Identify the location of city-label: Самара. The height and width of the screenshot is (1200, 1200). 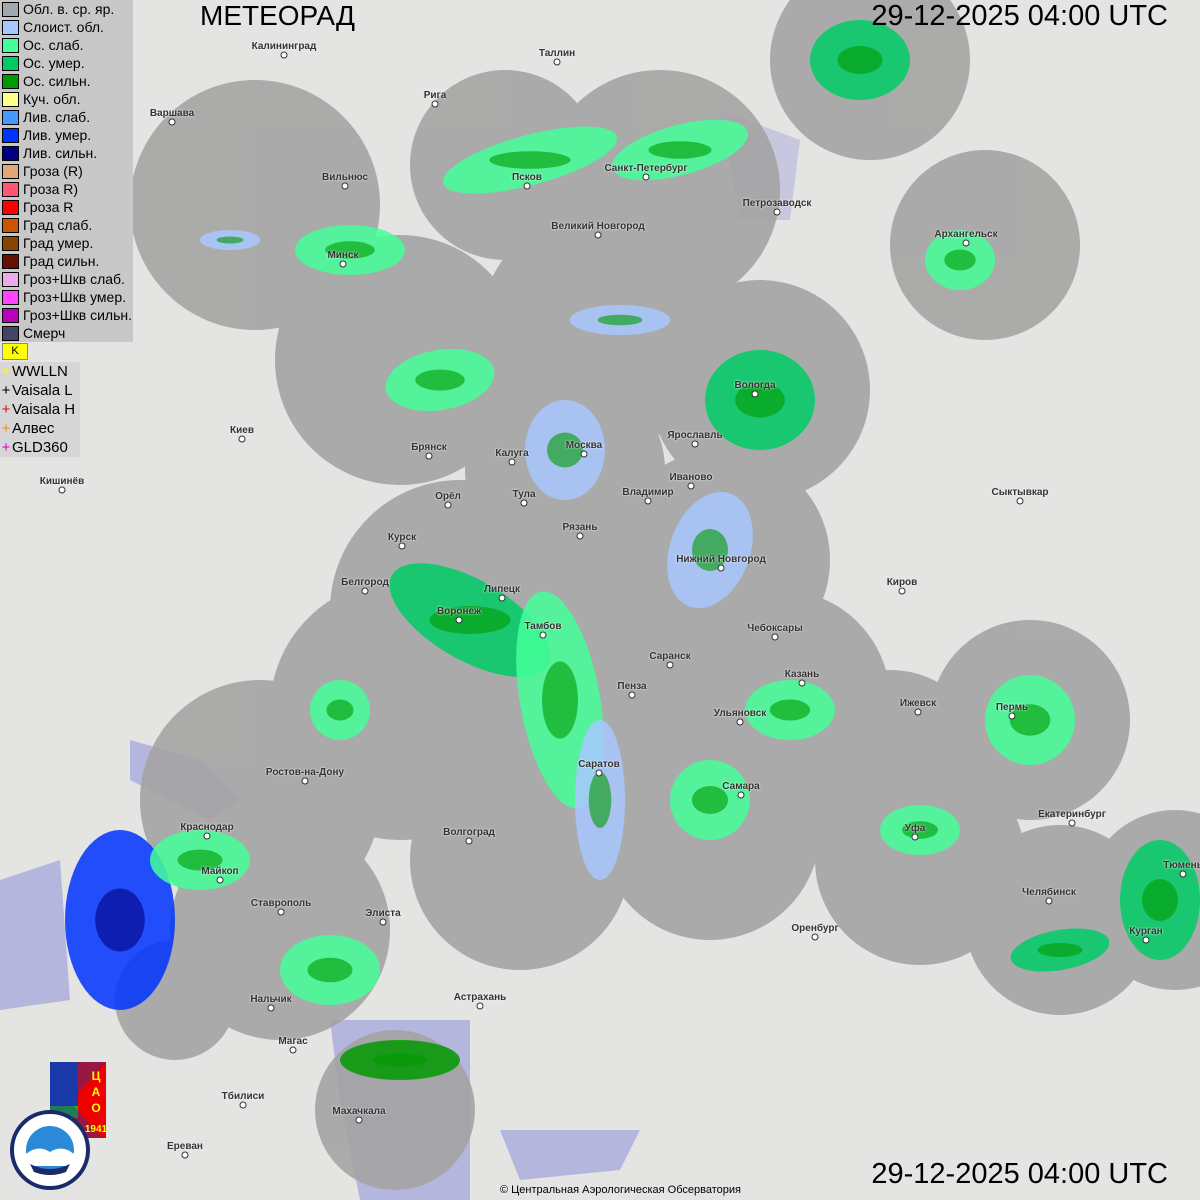
(741, 786).